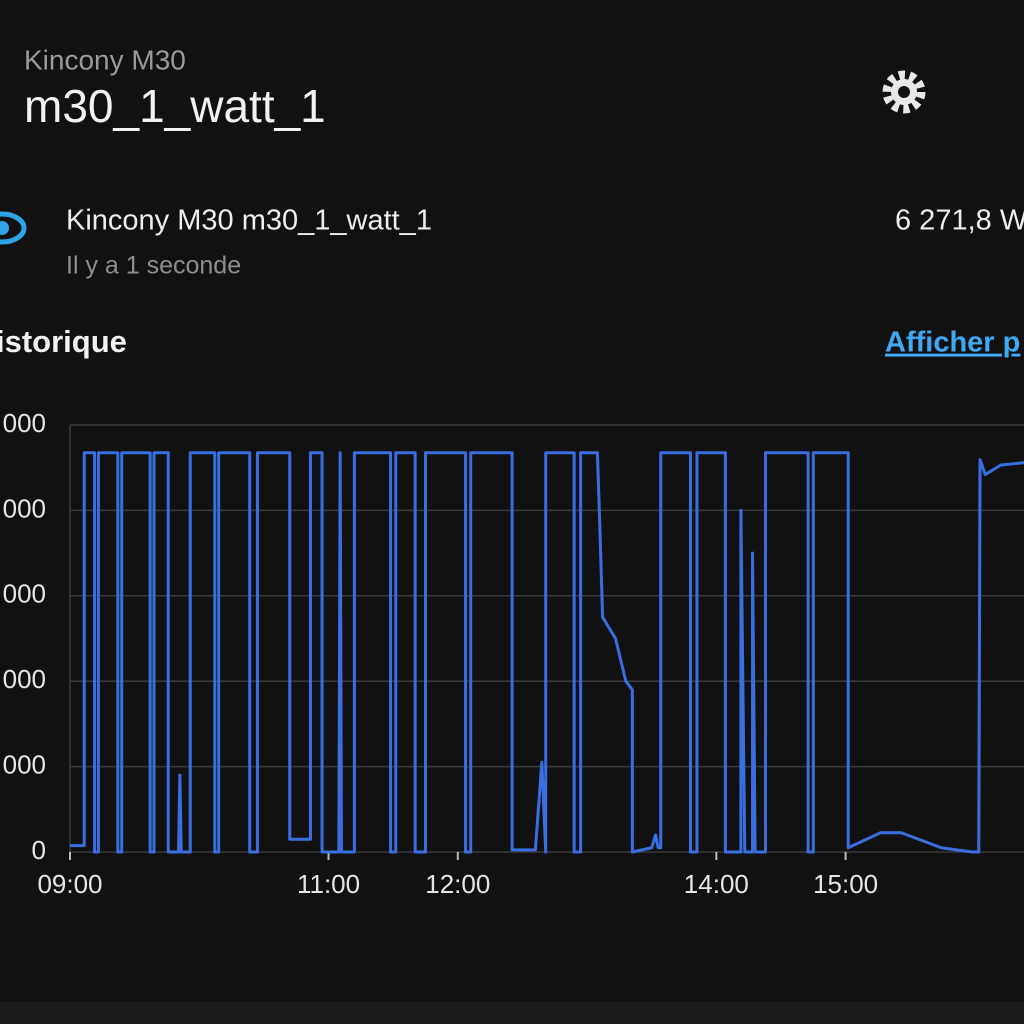  Describe the element at coordinates (457, 884) in the screenshot. I see `x-tick-label: 12:00` at that location.